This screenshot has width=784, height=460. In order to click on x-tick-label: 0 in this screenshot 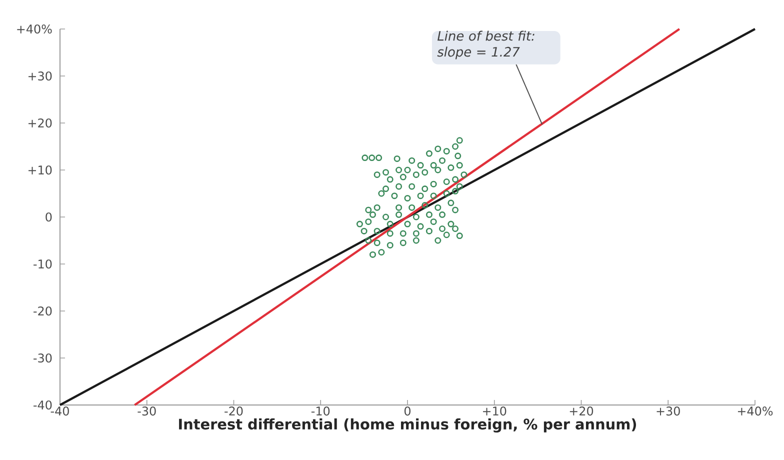, I will do `click(407, 411)`.